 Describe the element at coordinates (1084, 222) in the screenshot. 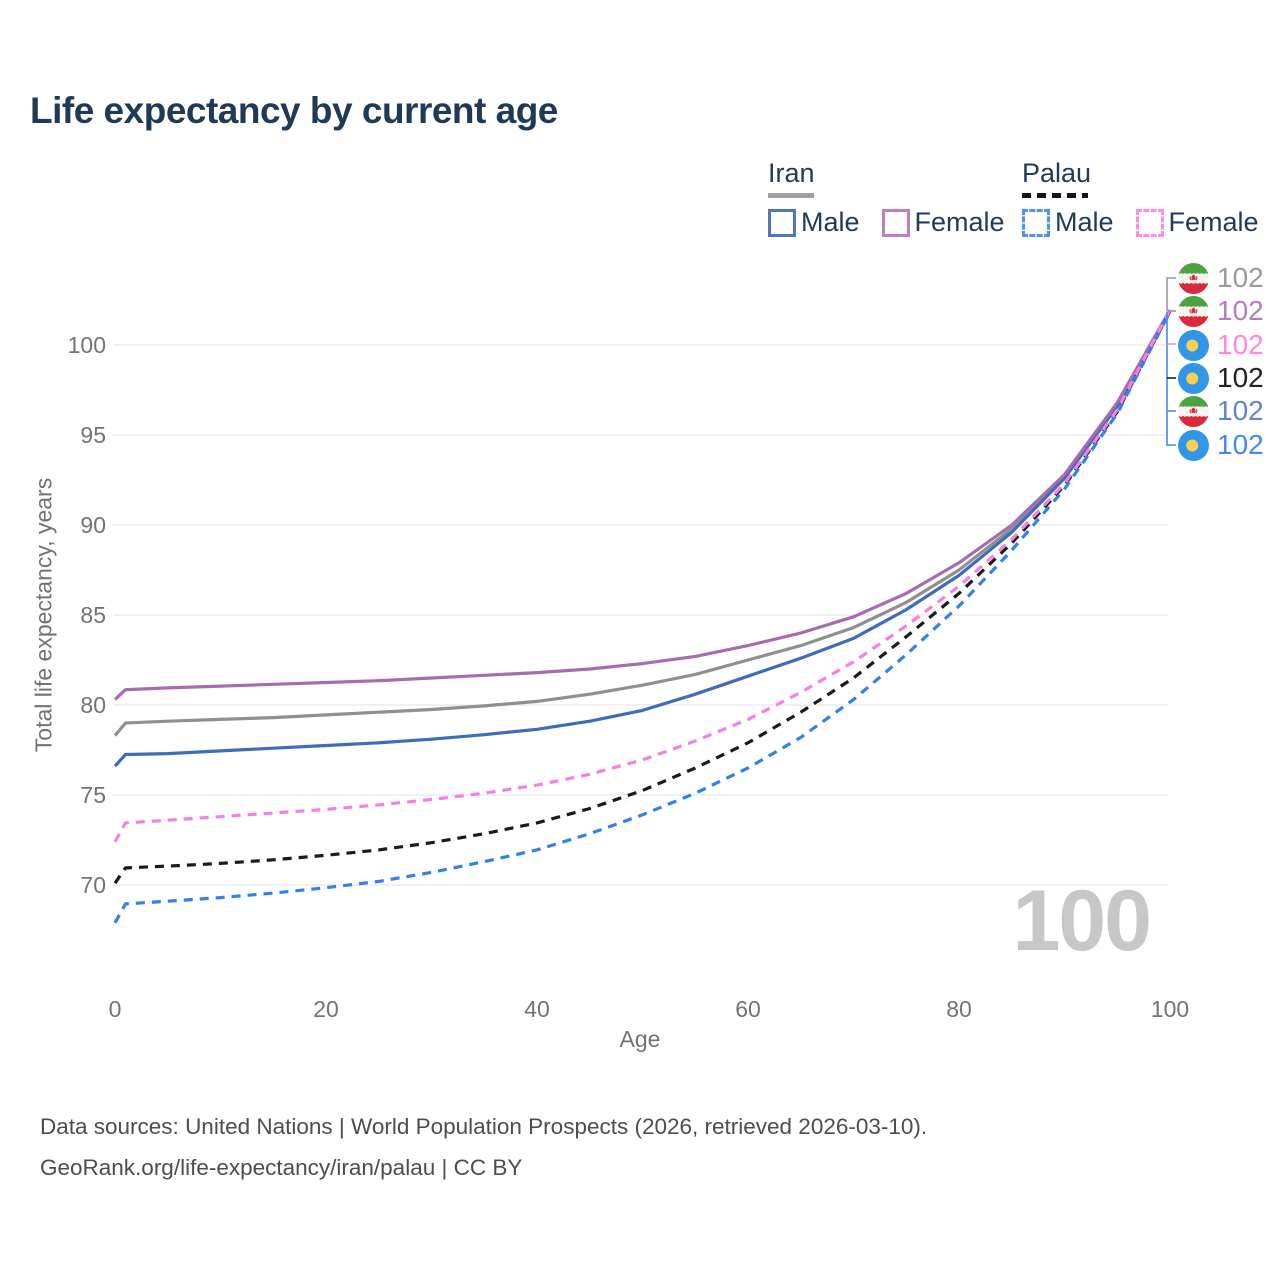

I see `legend-label-palau-male: Male` at that location.